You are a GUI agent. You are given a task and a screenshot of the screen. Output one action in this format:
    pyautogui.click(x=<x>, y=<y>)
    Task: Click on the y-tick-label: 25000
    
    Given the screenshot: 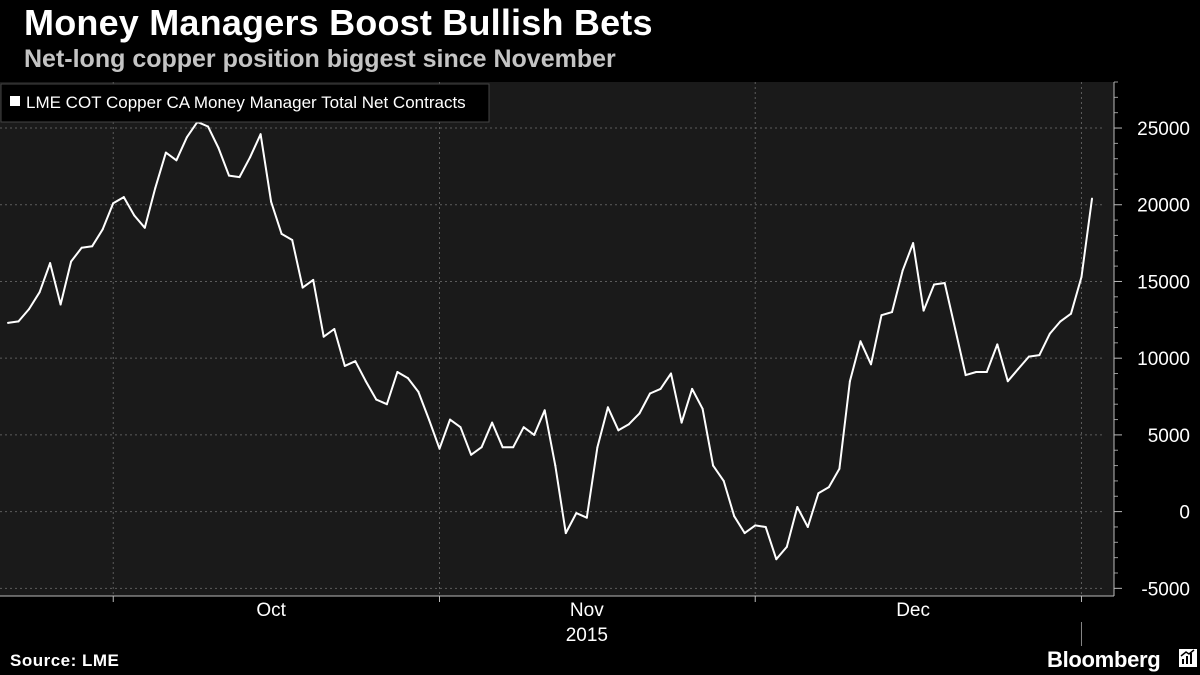 What is the action you would take?
    pyautogui.click(x=1163, y=129)
    